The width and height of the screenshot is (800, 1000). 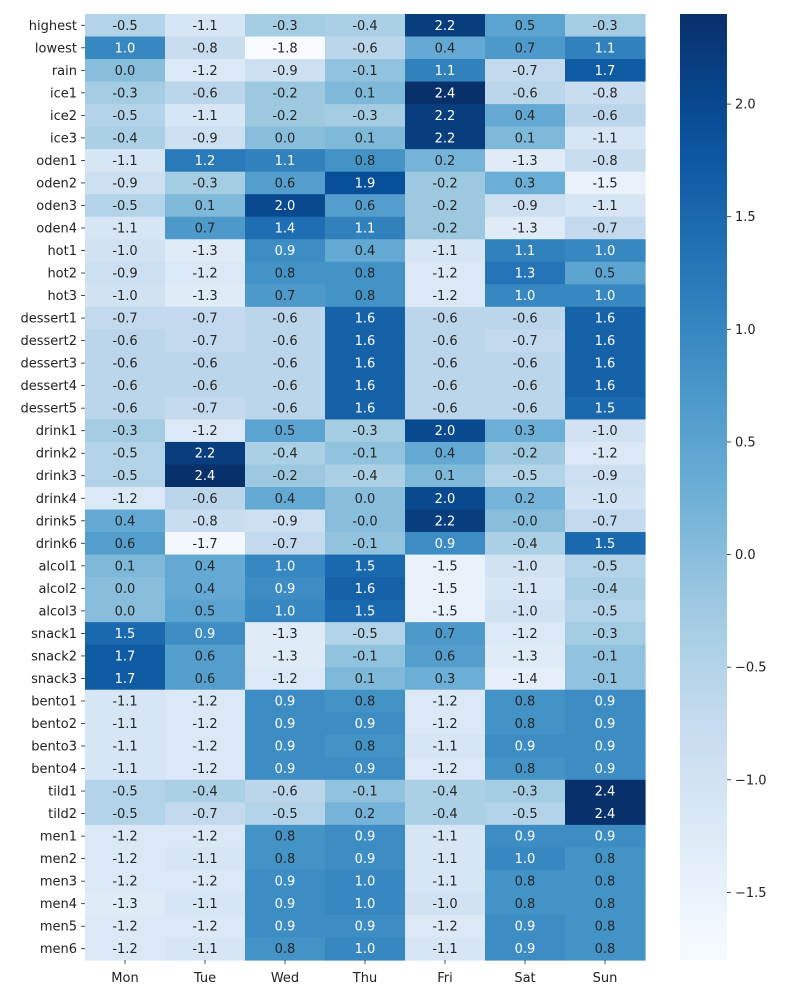 I want to click on cell-value-label: -0.3, so click(x=204, y=183).